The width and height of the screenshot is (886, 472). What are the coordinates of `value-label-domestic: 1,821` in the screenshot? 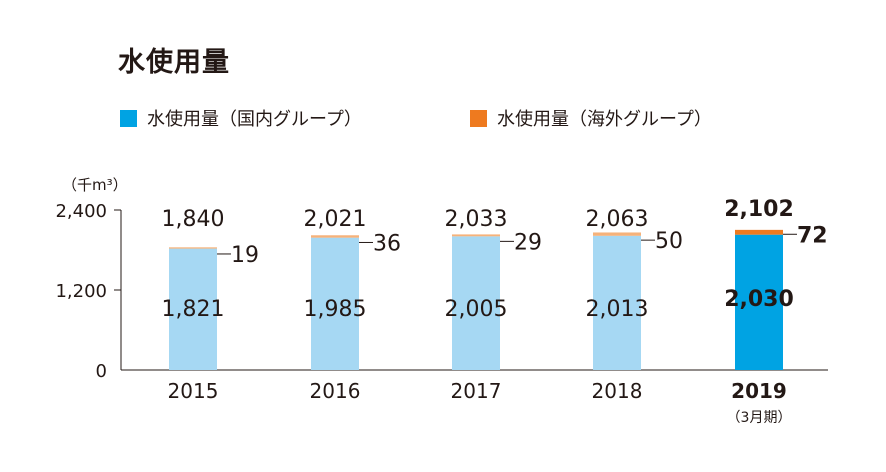 It's located at (193, 309).